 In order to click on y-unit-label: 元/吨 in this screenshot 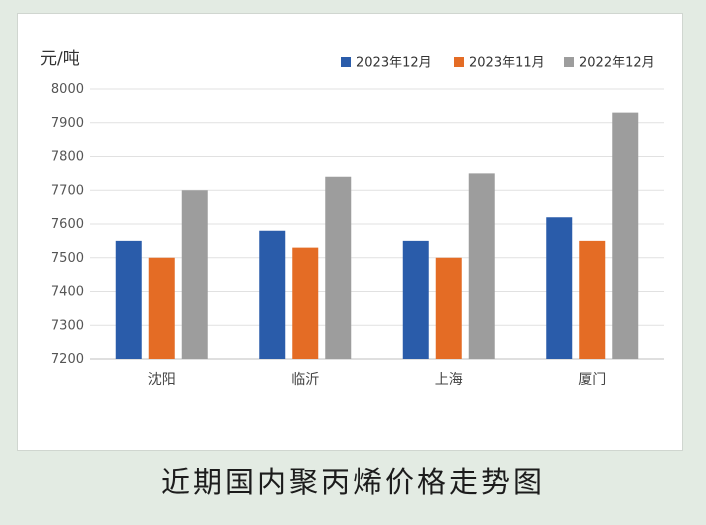, I will do `click(60, 59)`.